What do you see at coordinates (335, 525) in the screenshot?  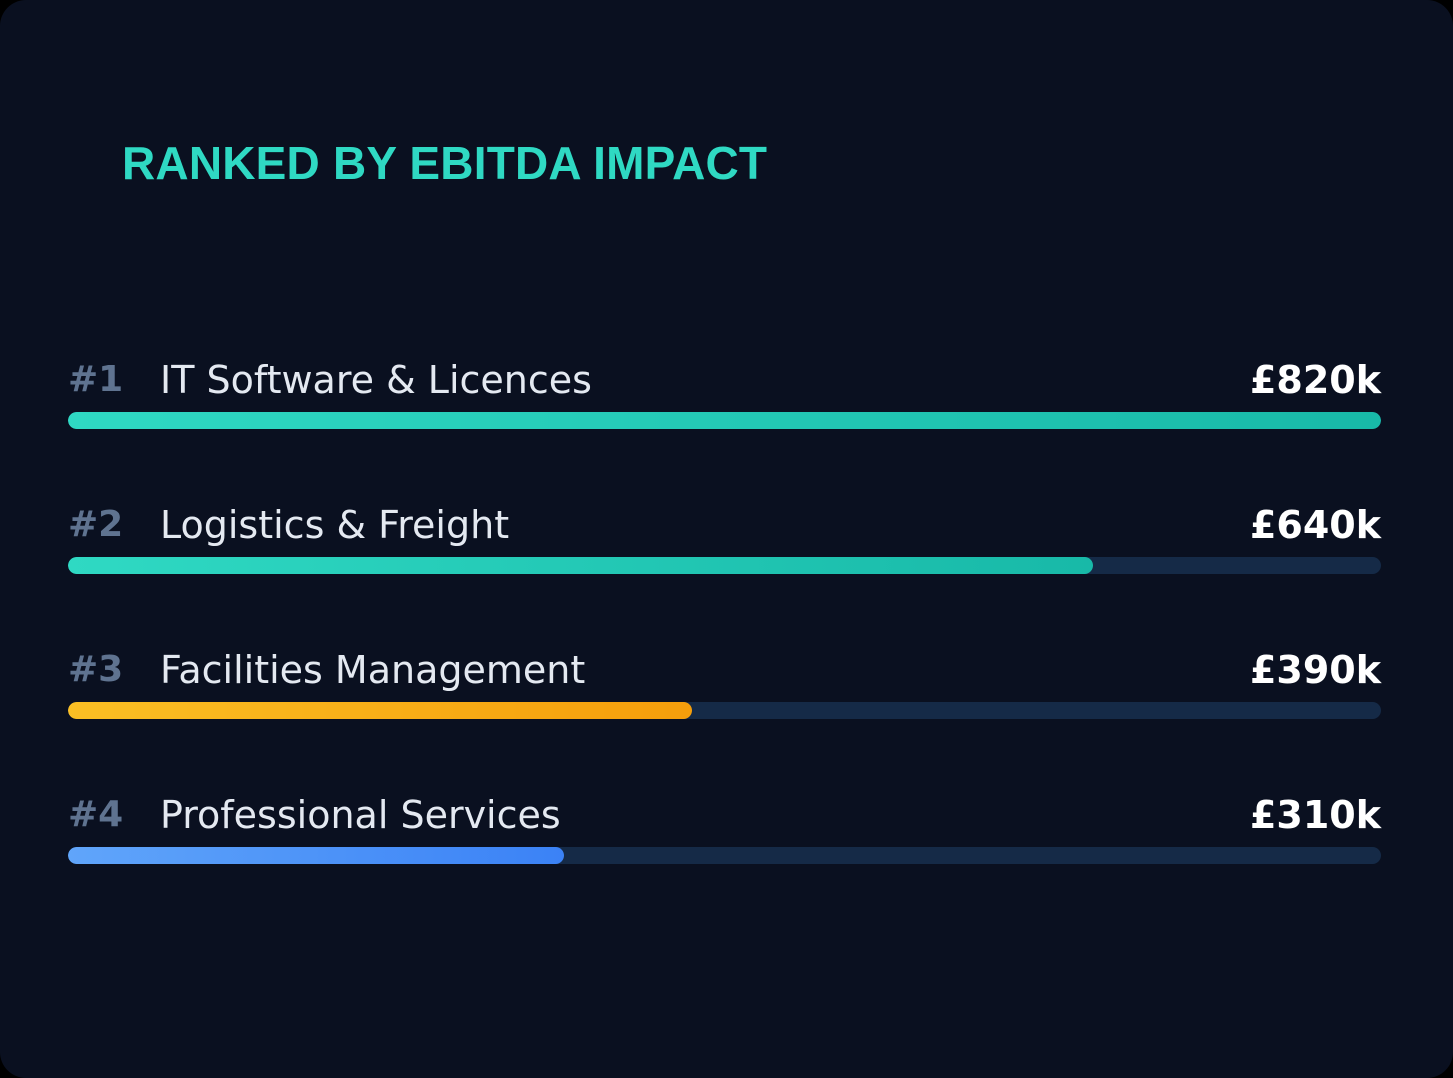 I see `category-label: Logistics & Freight` at bounding box center [335, 525].